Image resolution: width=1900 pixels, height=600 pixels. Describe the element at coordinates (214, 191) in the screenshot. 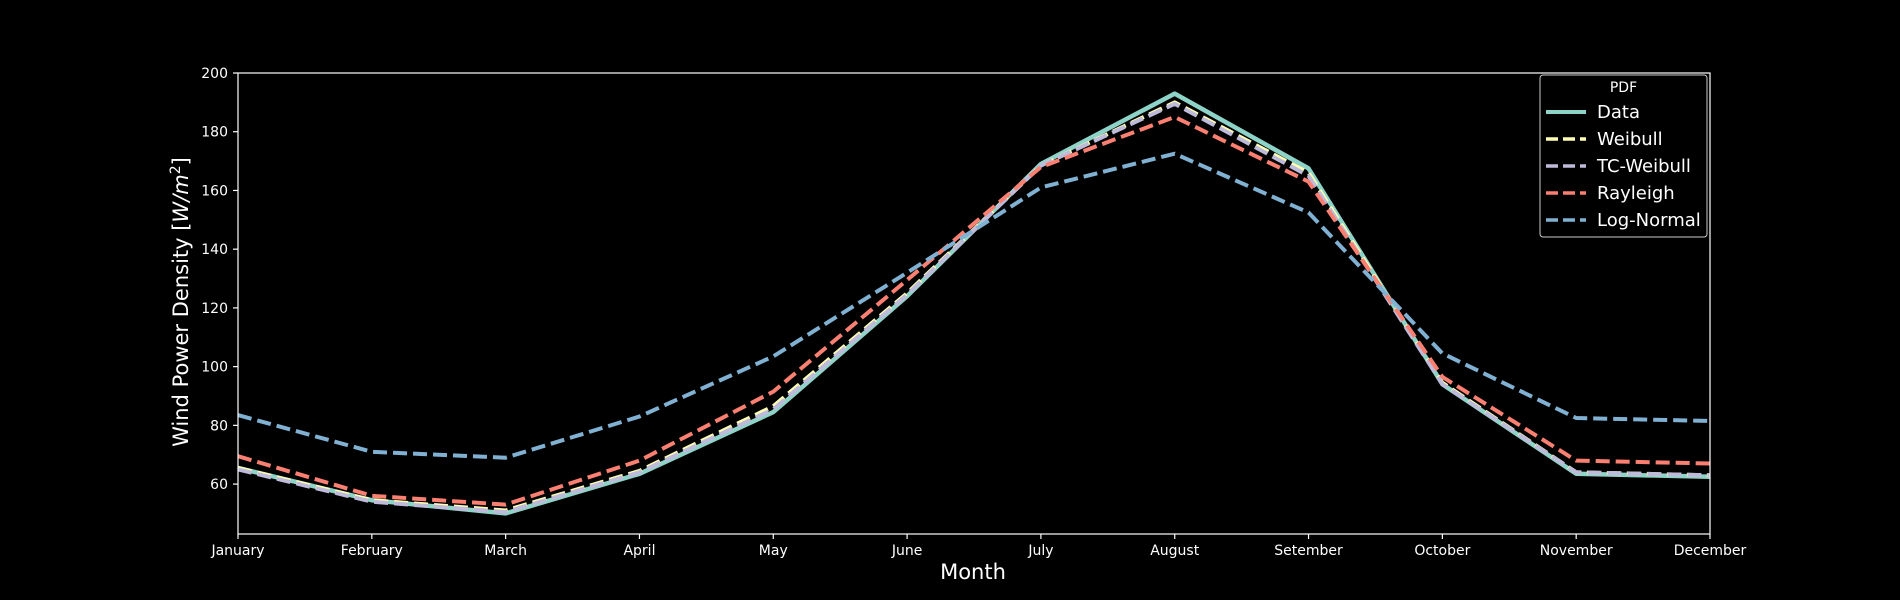

I see `y-tick-label: 160` at that location.